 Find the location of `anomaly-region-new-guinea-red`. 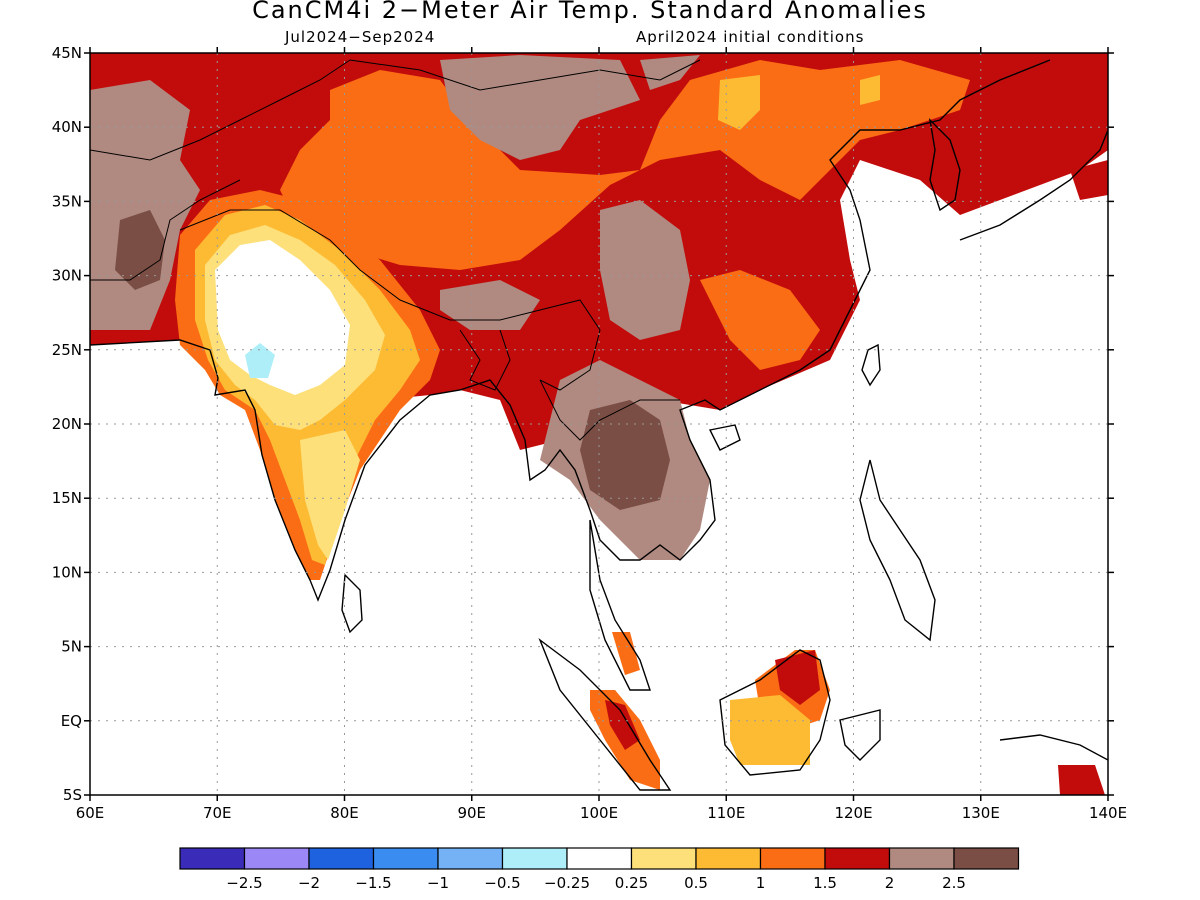

anomaly-region-new-guinea-red is located at coordinates (1081, 780).